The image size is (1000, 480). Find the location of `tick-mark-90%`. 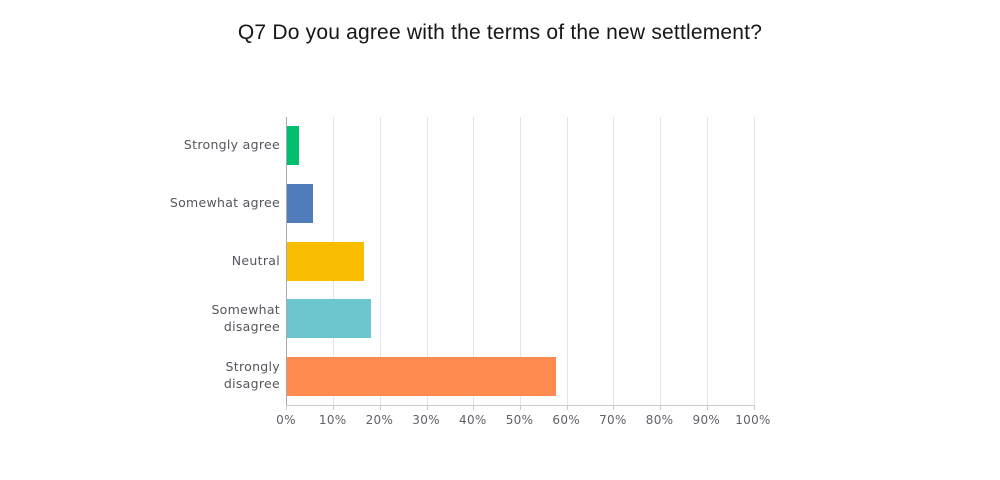

tick-mark-90% is located at coordinates (707, 407).